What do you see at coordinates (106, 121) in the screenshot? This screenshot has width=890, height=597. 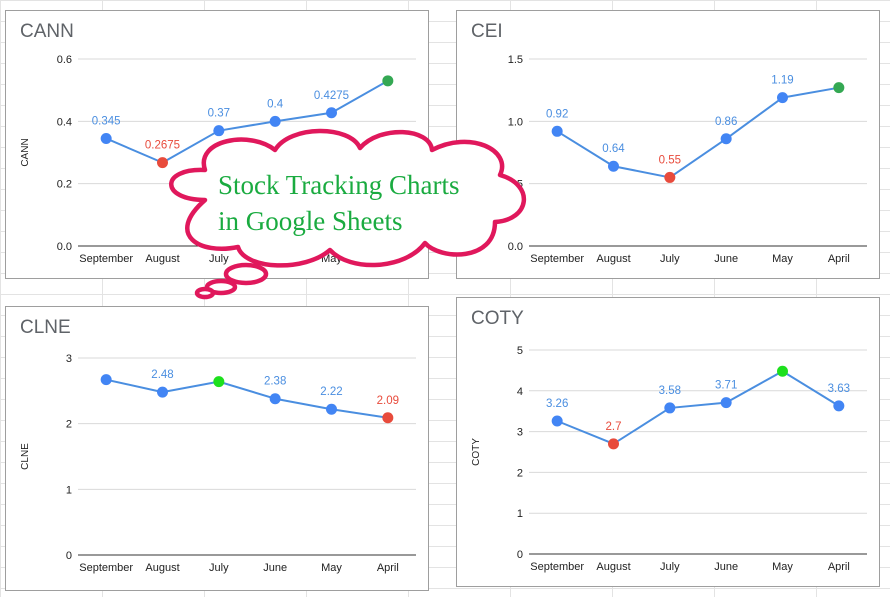 I see `data-label: 0.345` at bounding box center [106, 121].